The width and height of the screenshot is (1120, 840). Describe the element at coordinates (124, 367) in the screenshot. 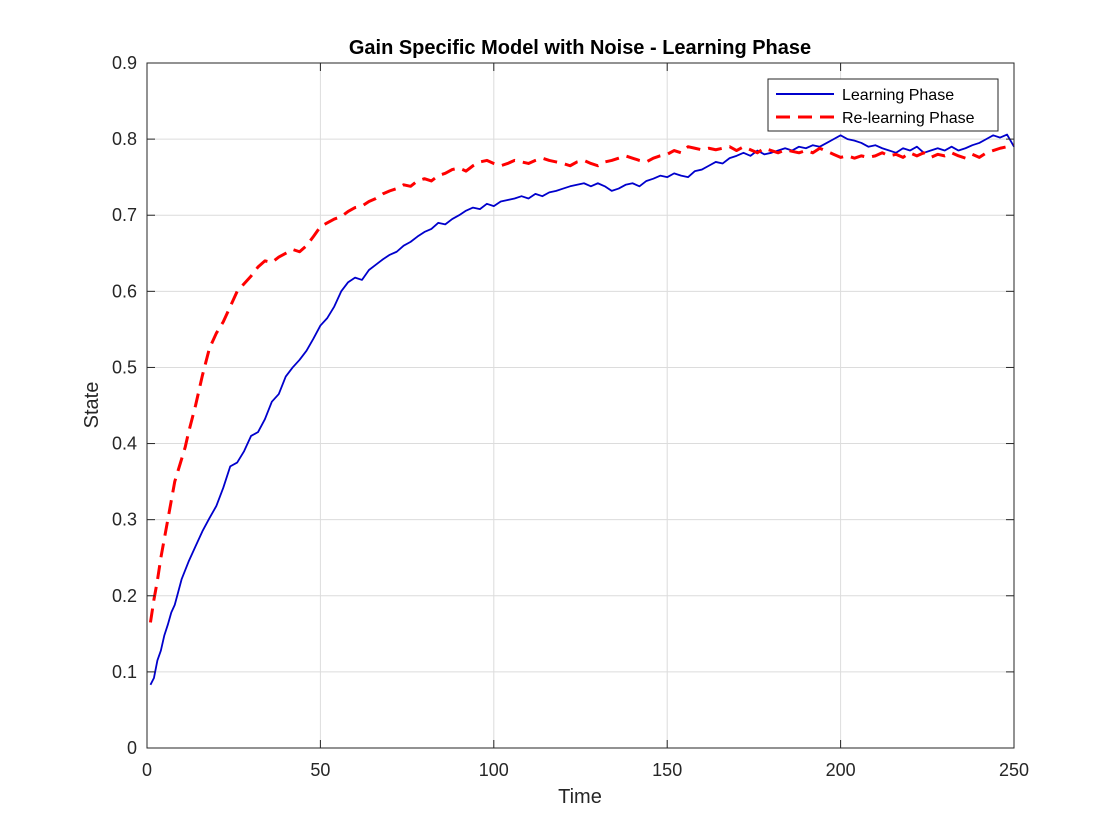

I see `y-tick-label: 0.5` at that location.